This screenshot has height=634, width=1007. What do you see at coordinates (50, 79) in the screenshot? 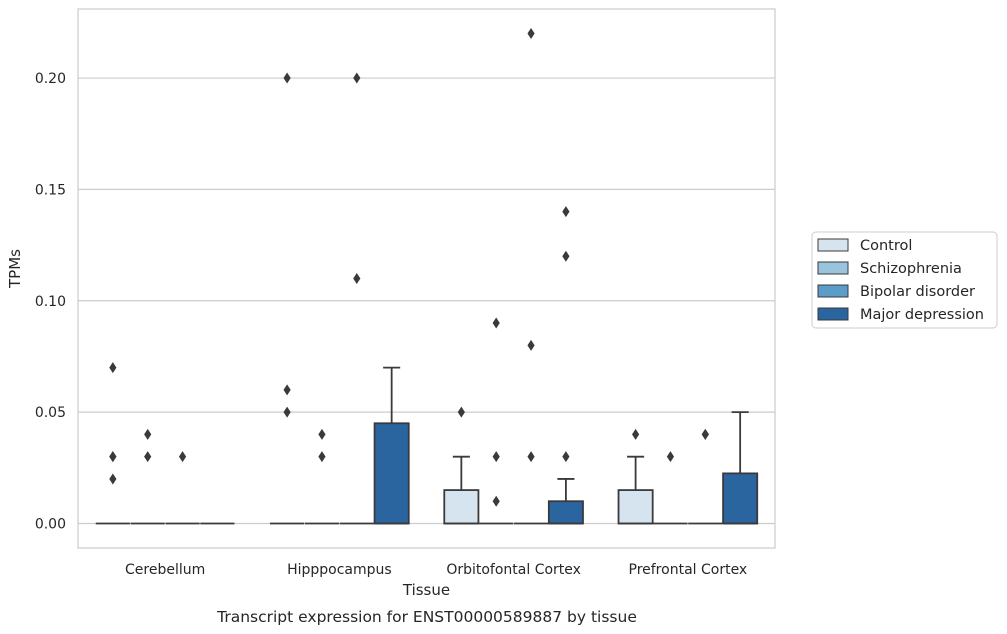
I see `y-tick-label: 0.20` at bounding box center [50, 79].